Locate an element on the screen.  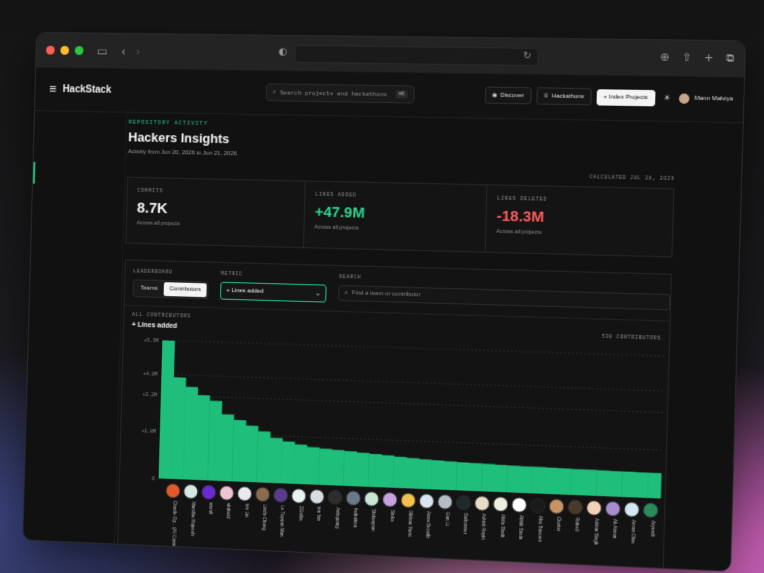
contributor-name: Aman Olive is located at coordinates (634, 532).